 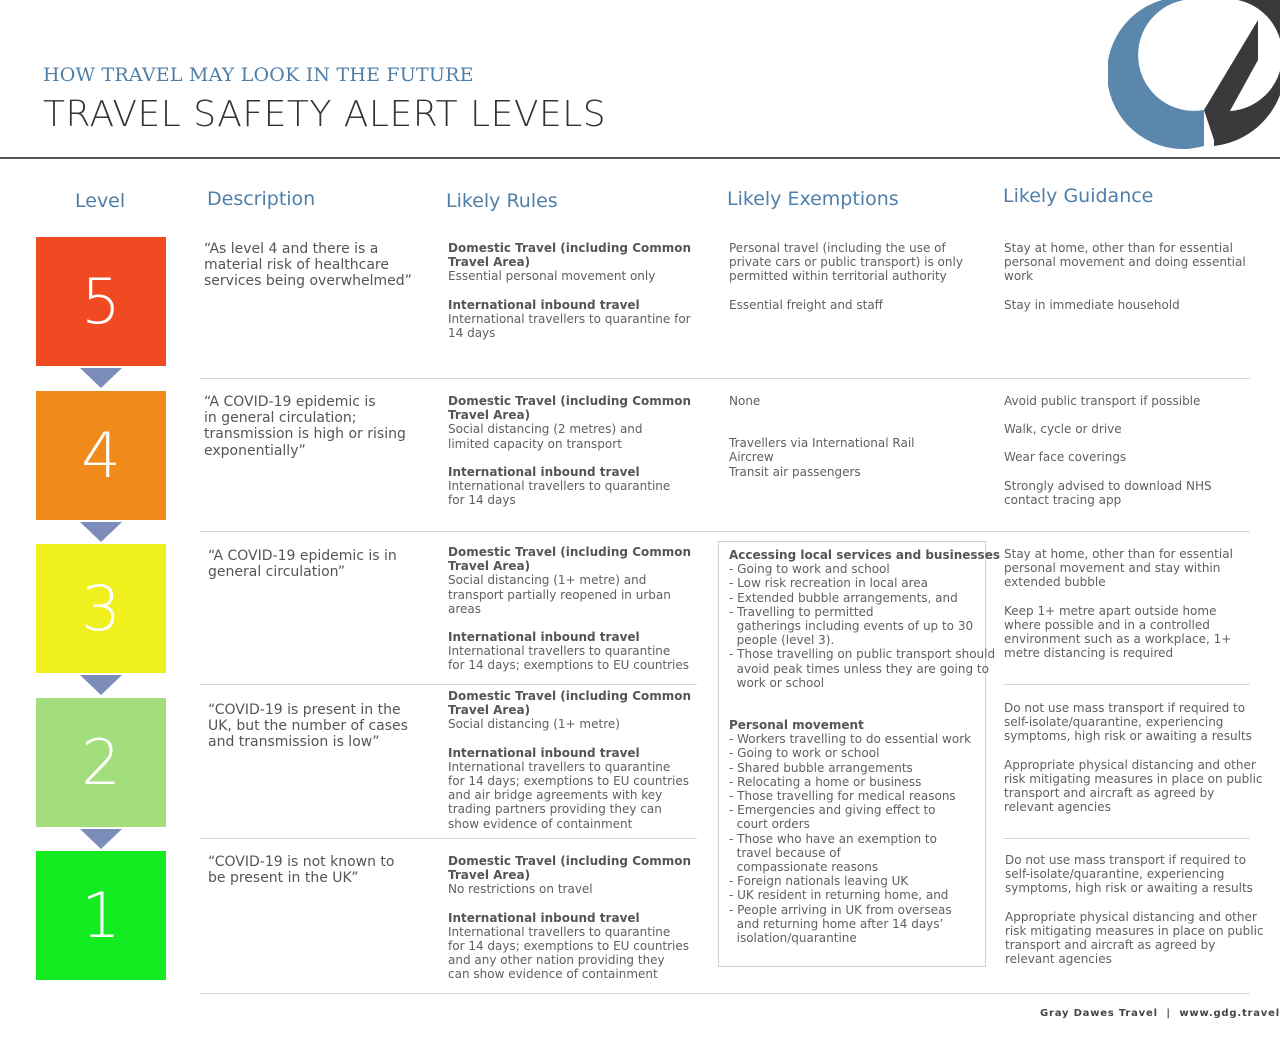 What do you see at coordinates (793, 938) in the screenshot?
I see `text-line: isolation/quarantine` at bounding box center [793, 938].